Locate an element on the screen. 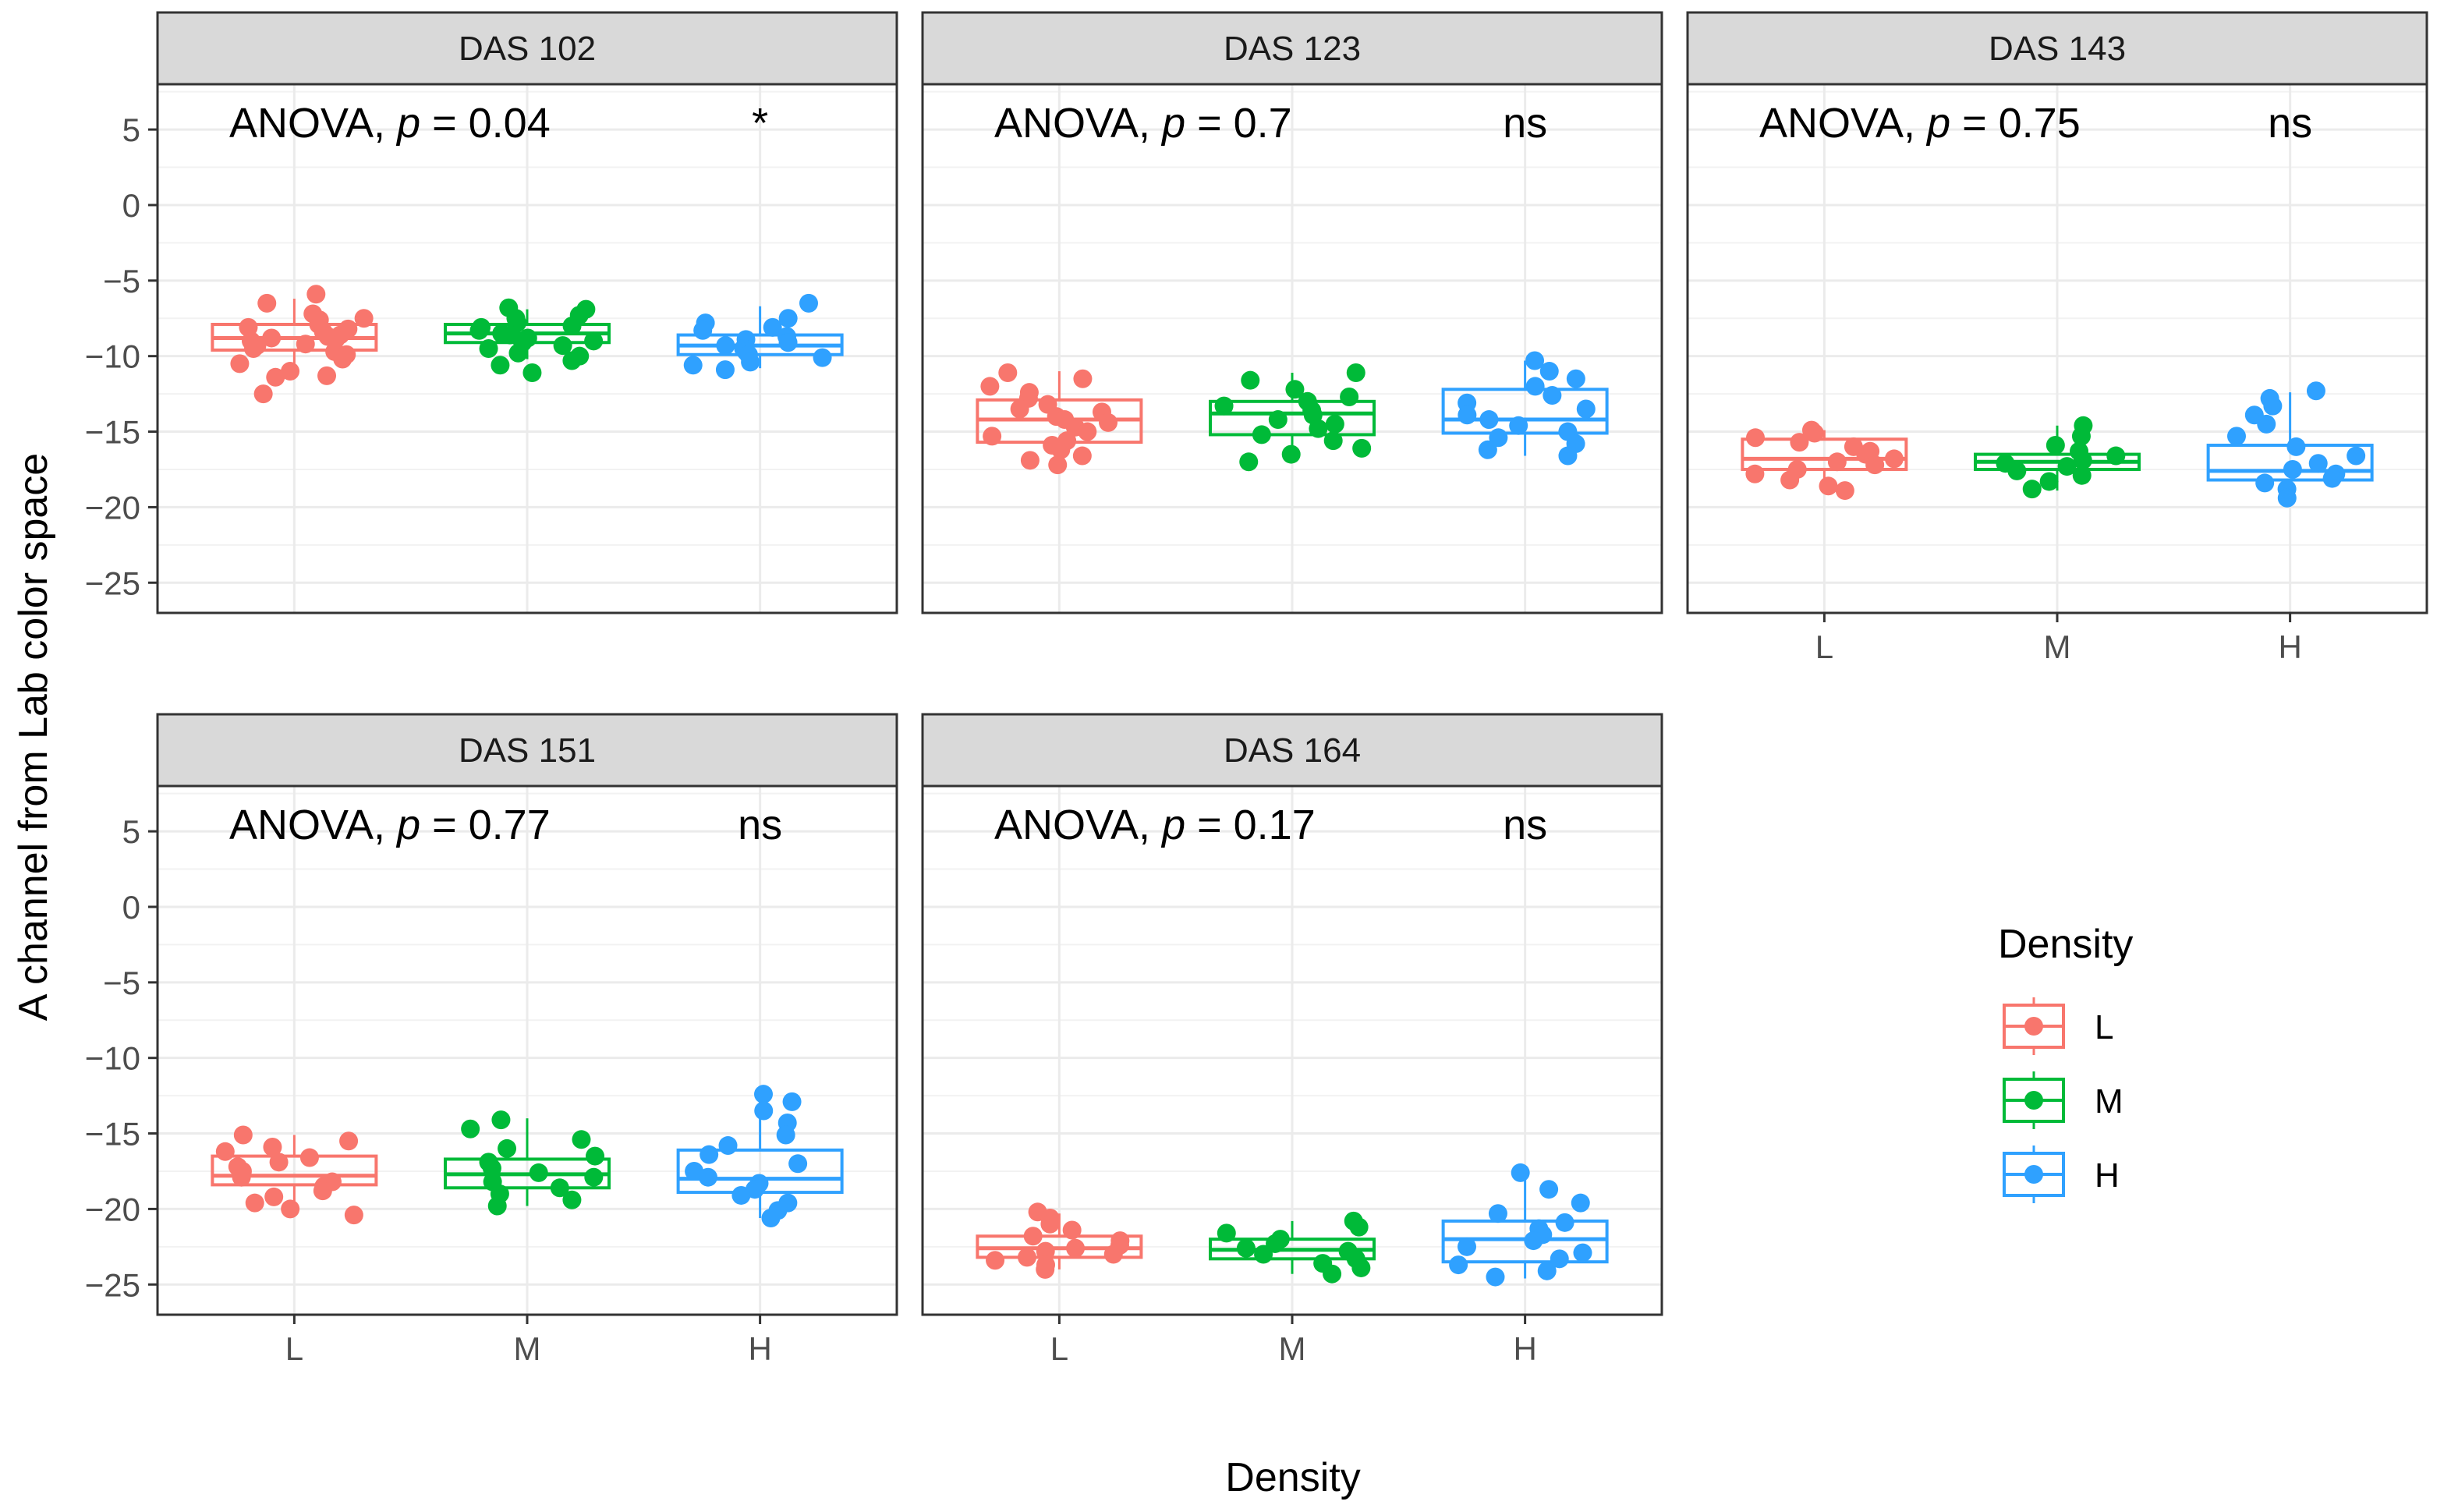 The width and height of the screenshot is (2444, 1512). x-axis-title: Density is located at coordinates (1292, 1477).